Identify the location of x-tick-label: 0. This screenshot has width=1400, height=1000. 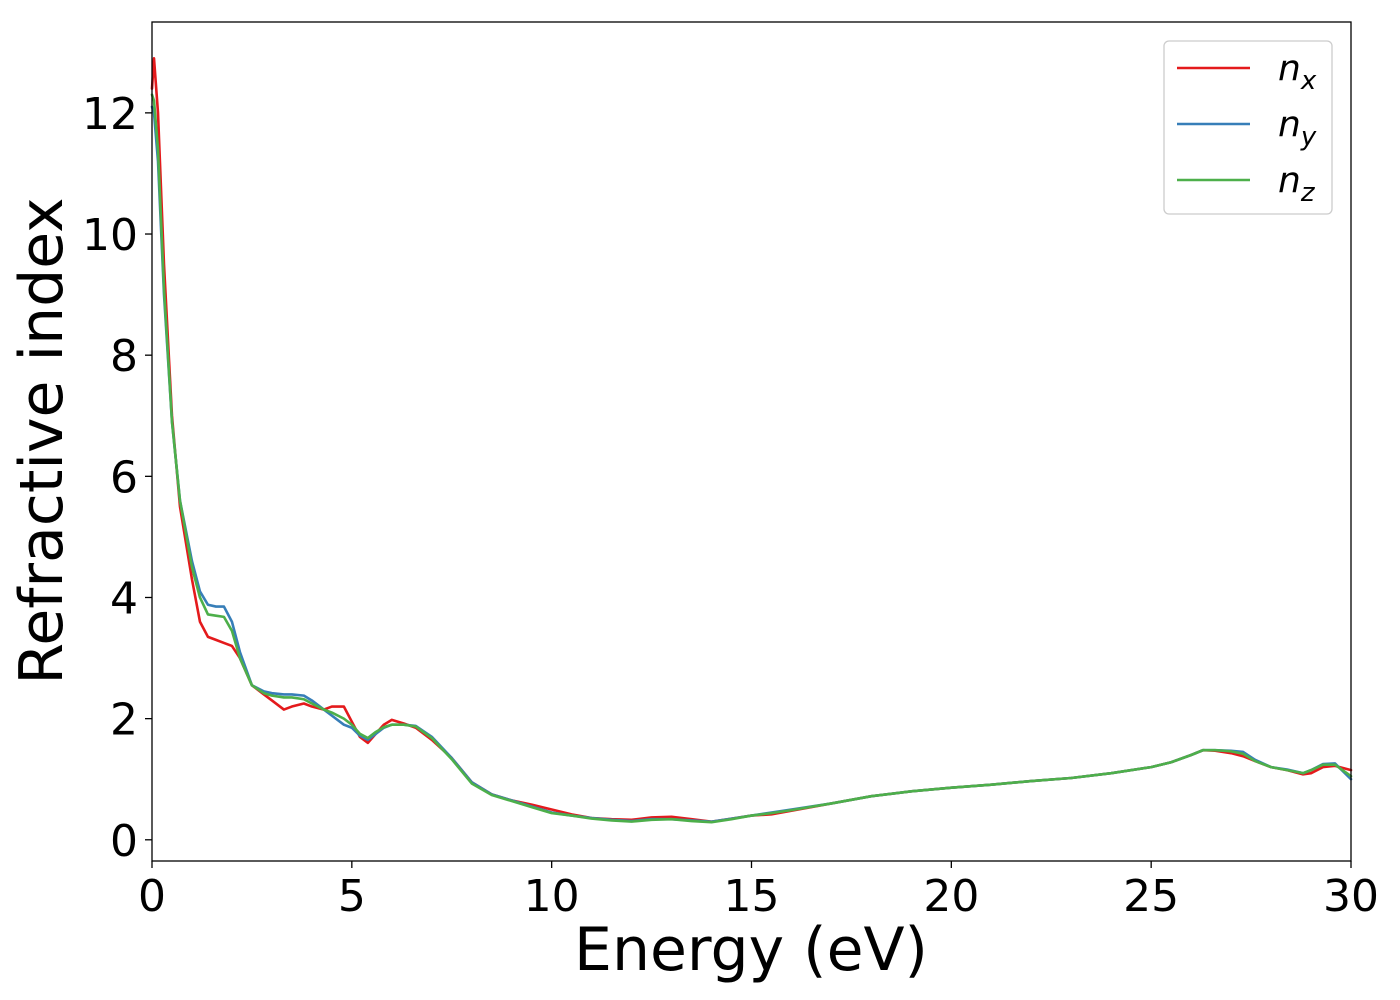
(152, 896).